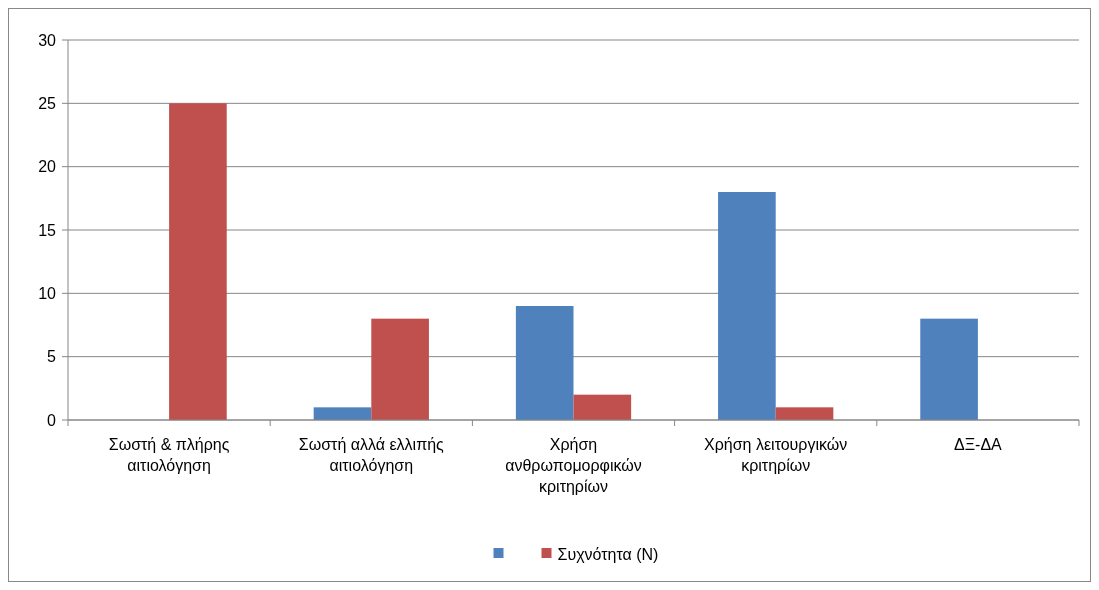  What do you see at coordinates (978, 444) in the screenshot?
I see `x-tick-label: ΔΞ-ΔΑ` at bounding box center [978, 444].